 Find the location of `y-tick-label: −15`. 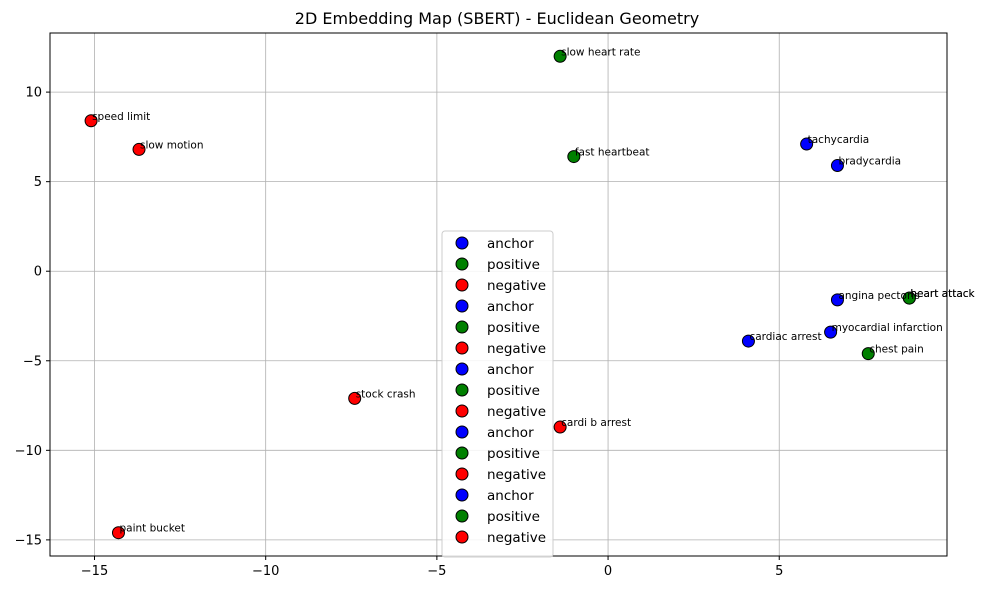

y-tick-label: −15 is located at coordinates (28, 540).